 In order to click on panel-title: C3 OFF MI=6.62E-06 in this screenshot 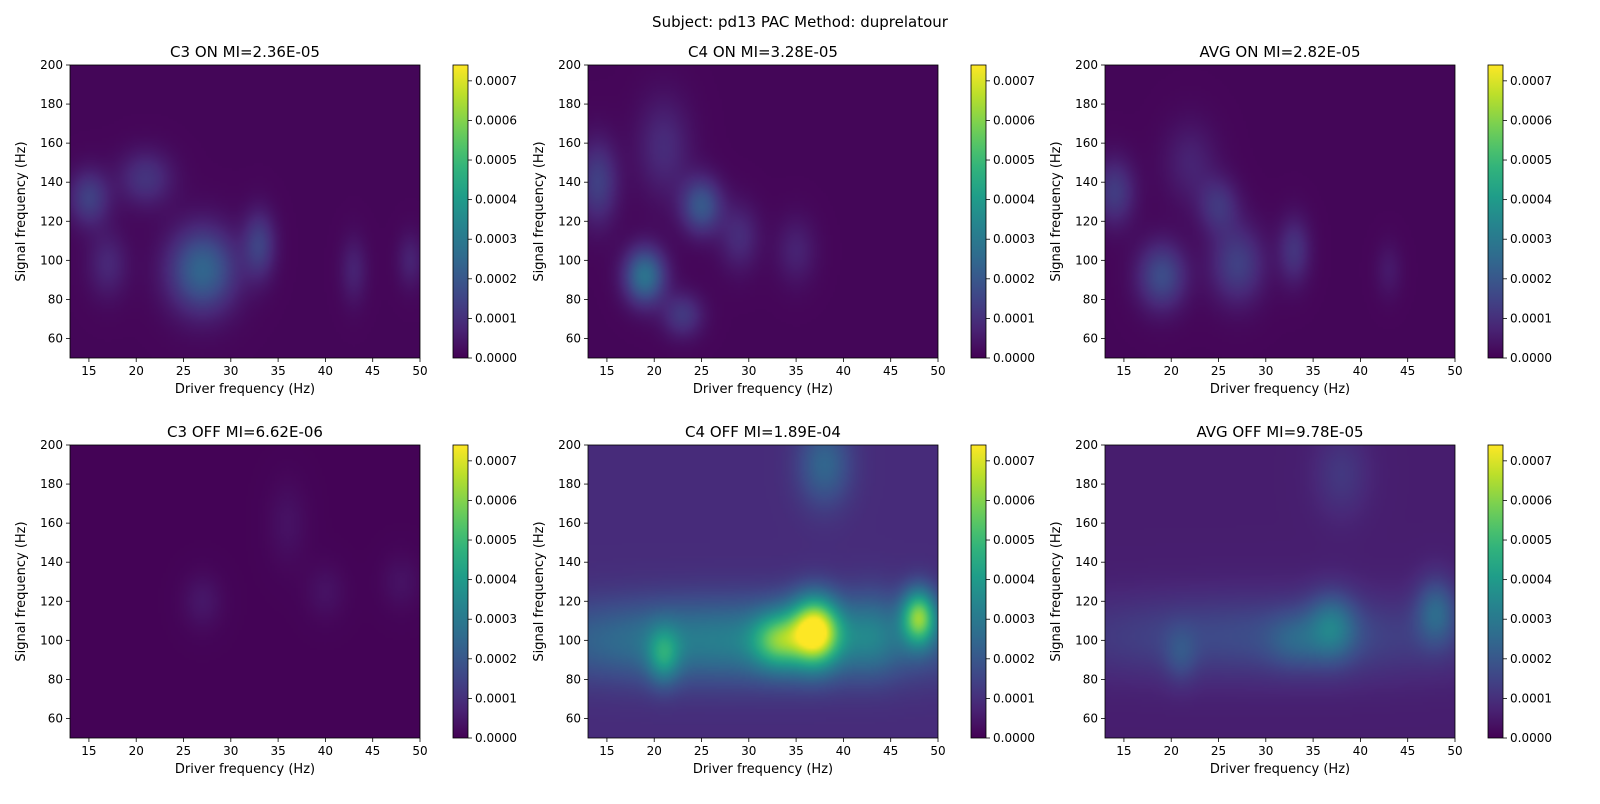, I will do `click(245, 432)`.